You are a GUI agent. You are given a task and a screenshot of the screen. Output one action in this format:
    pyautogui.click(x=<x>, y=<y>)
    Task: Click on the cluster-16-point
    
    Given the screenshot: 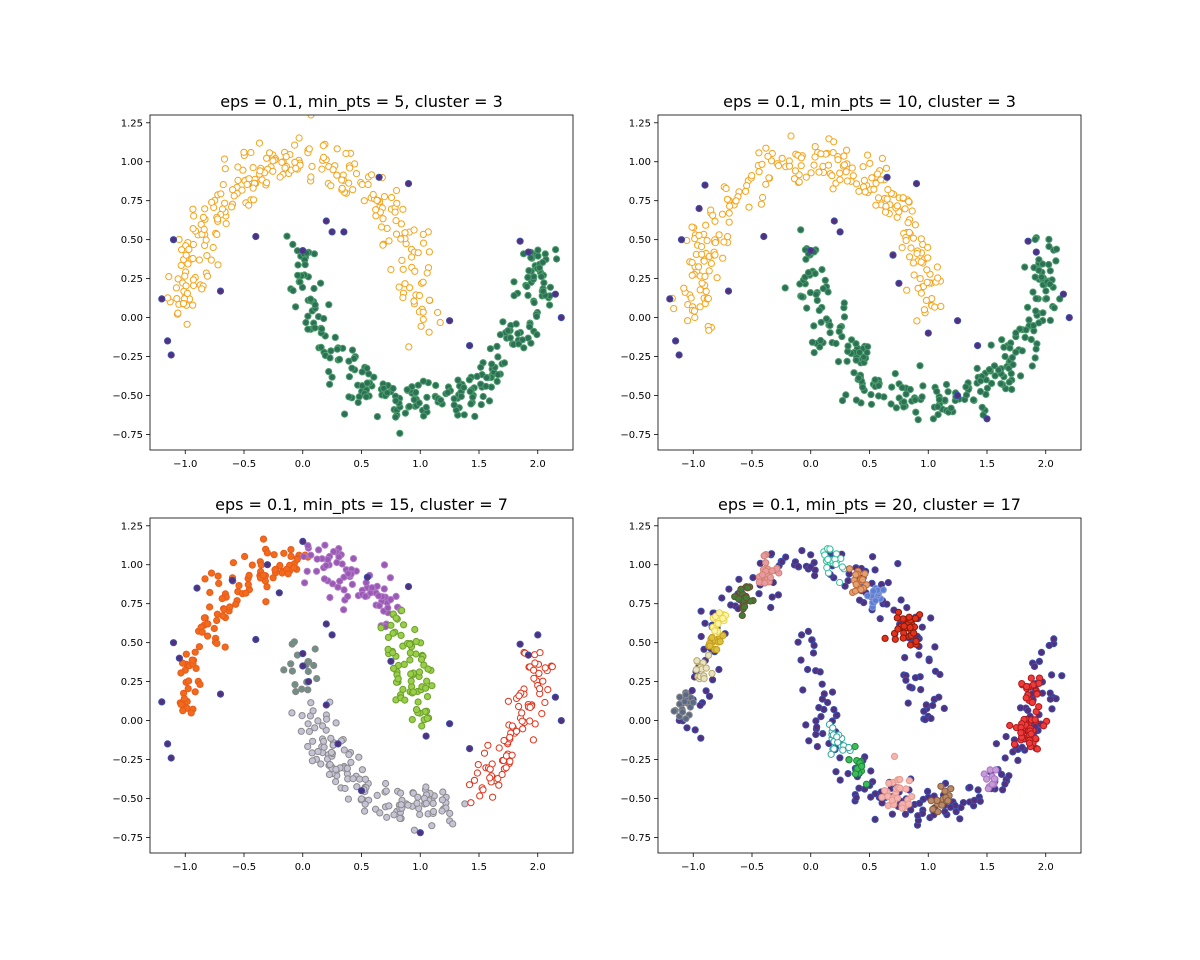 What is the action you would take?
    pyautogui.click(x=1039, y=707)
    